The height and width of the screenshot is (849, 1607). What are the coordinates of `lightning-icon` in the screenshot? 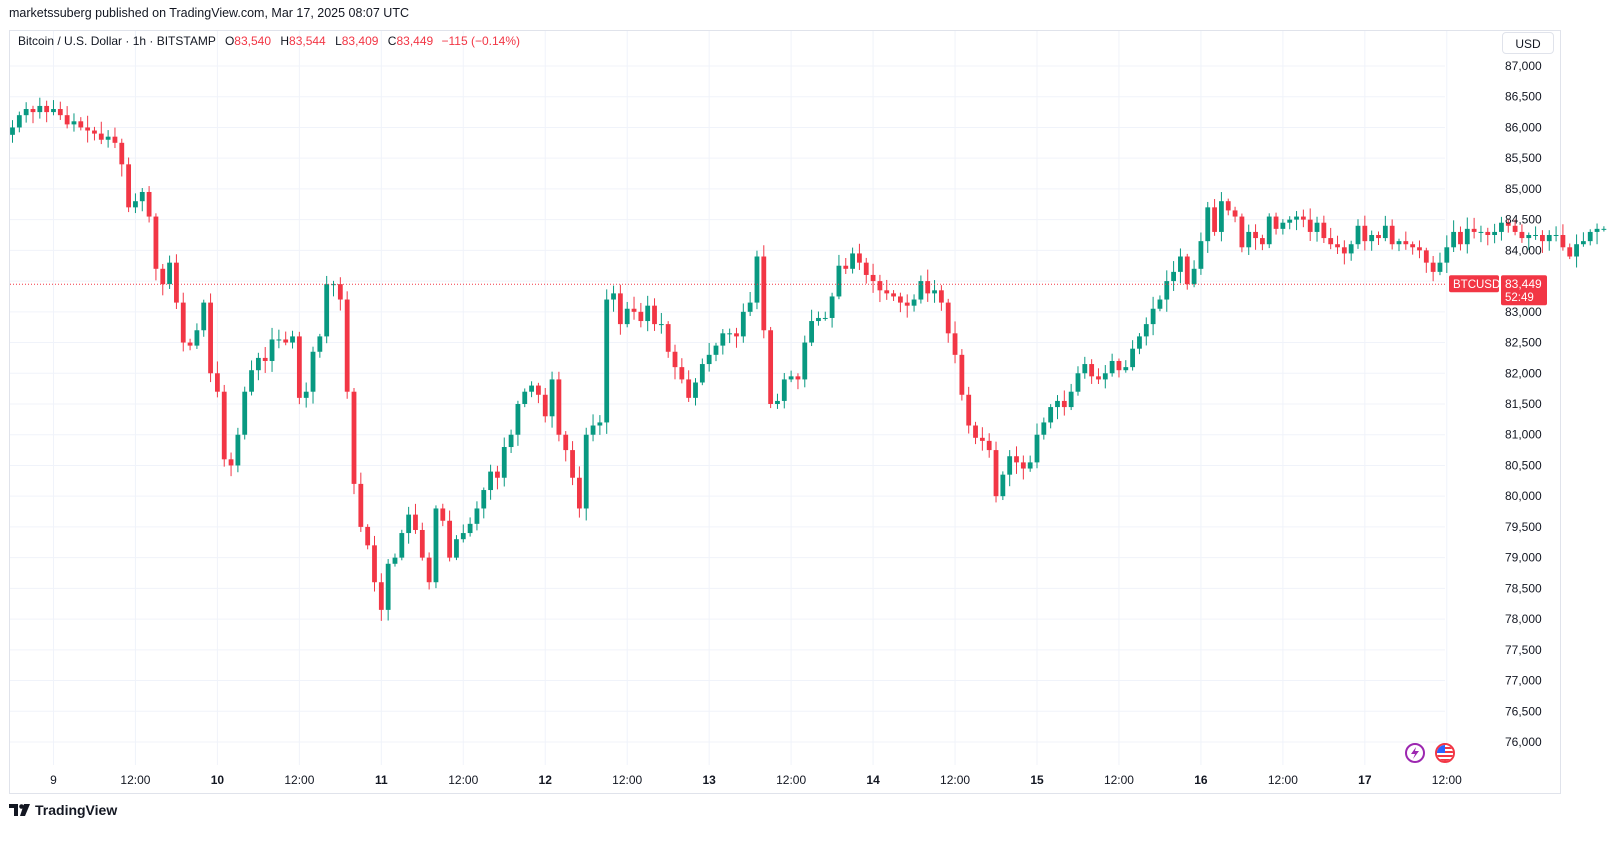 It's located at (1415, 753).